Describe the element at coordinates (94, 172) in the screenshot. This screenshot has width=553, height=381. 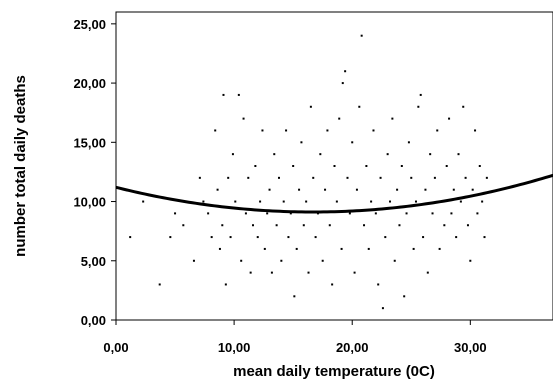
I see `y-axis: 0,00 5,00 10,00 15,00 20,00 25,00` at that location.